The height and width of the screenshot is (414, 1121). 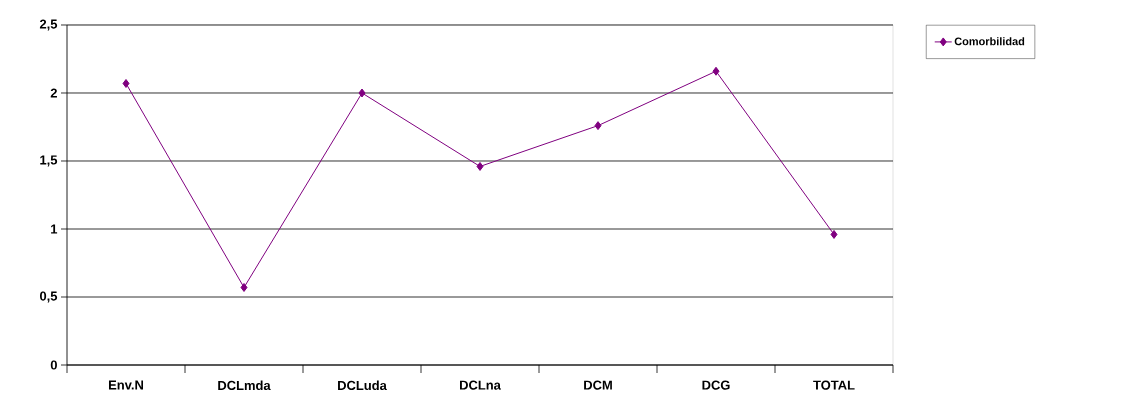 I want to click on y-tick-label: 1, so click(x=54, y=229).